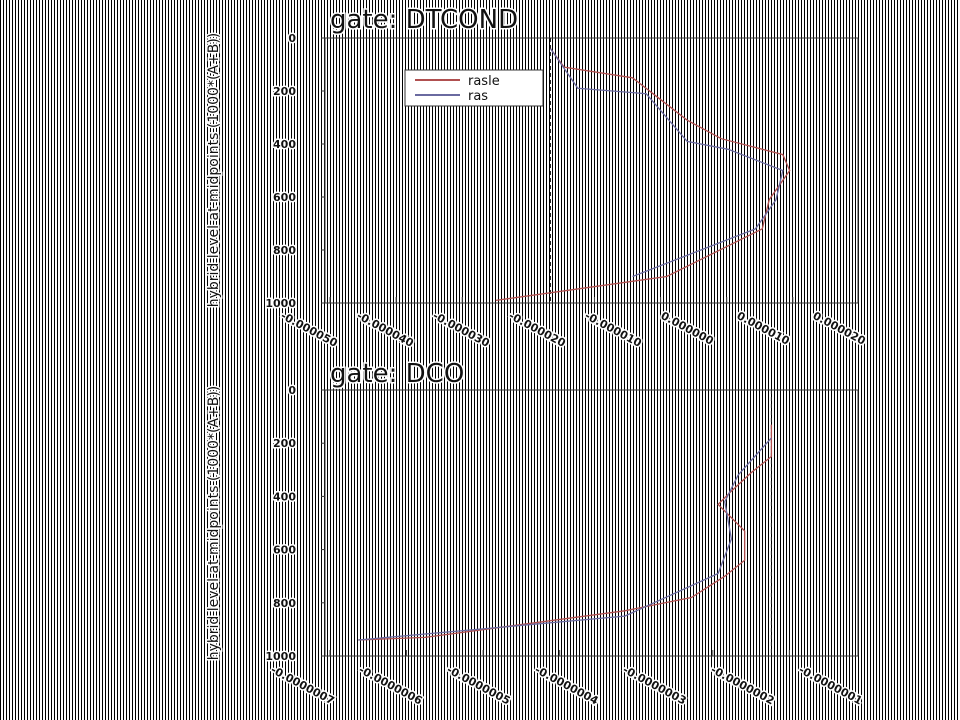 The height and width of the screenshot is (720, 960). I want to click on x-tick-label: -0.0000001, so click(831, 685).